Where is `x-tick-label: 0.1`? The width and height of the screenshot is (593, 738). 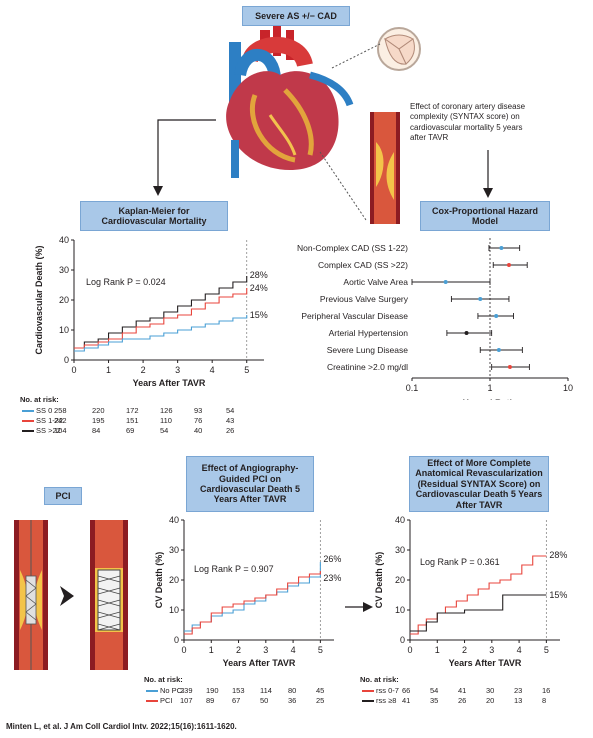
x-tick-label: 0.1 is located at coordinates (412, 388).